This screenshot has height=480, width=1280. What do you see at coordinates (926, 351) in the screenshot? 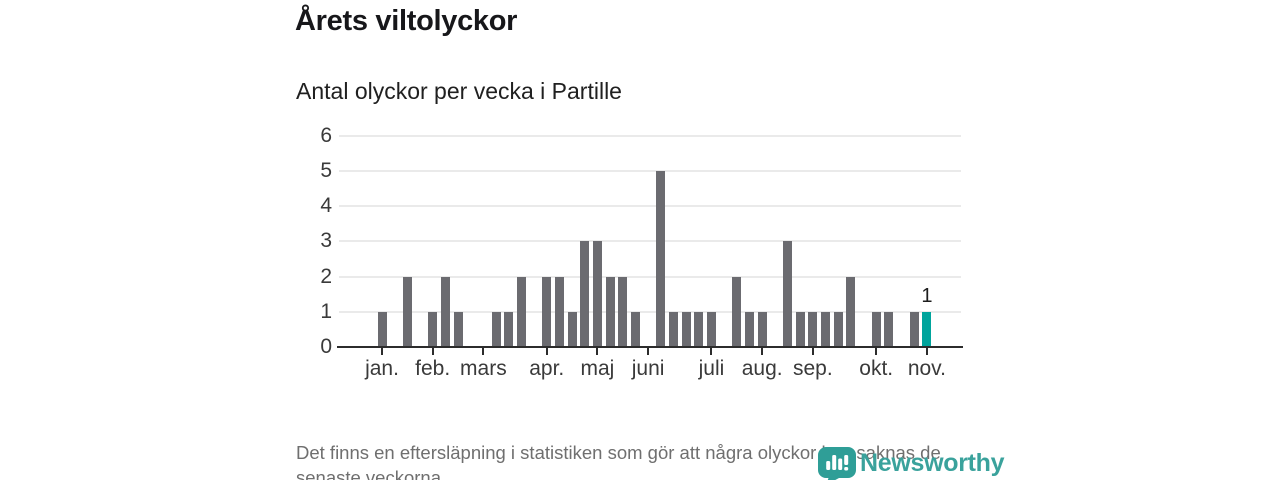
I see `x-axis-tick-nov` at bounding box center [926, 351].